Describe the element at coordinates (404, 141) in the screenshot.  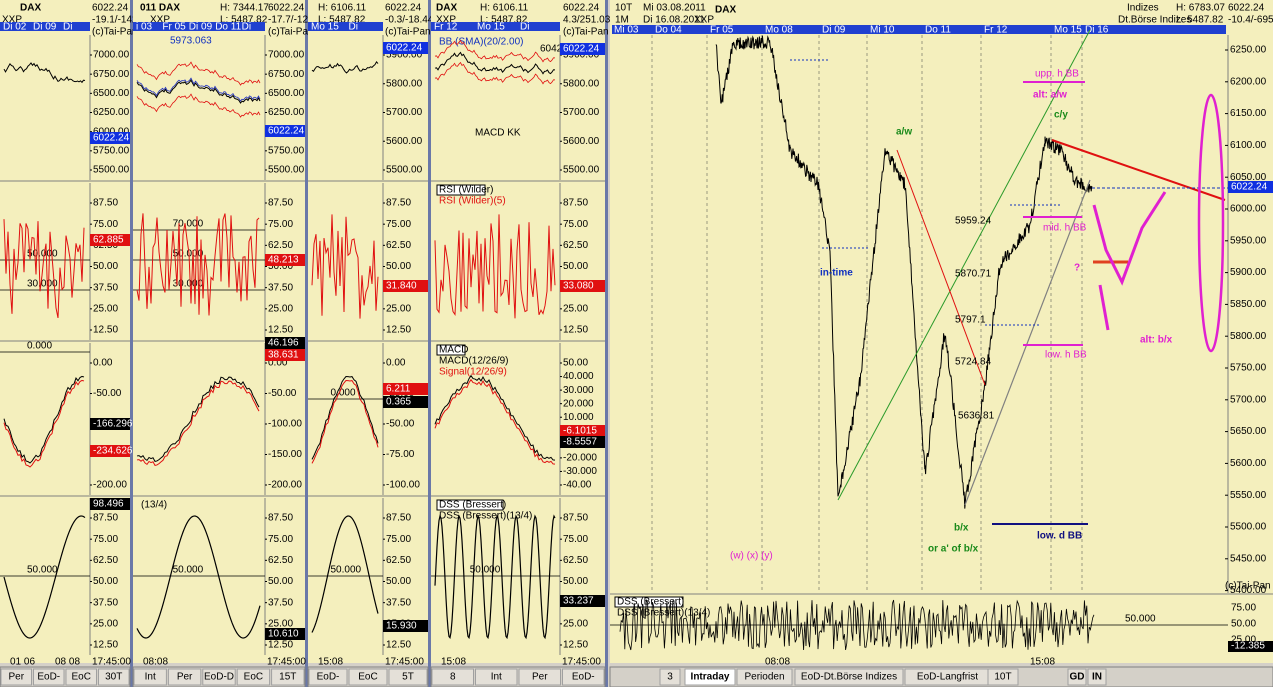
I see `axis-label: 5600.00` at that location.